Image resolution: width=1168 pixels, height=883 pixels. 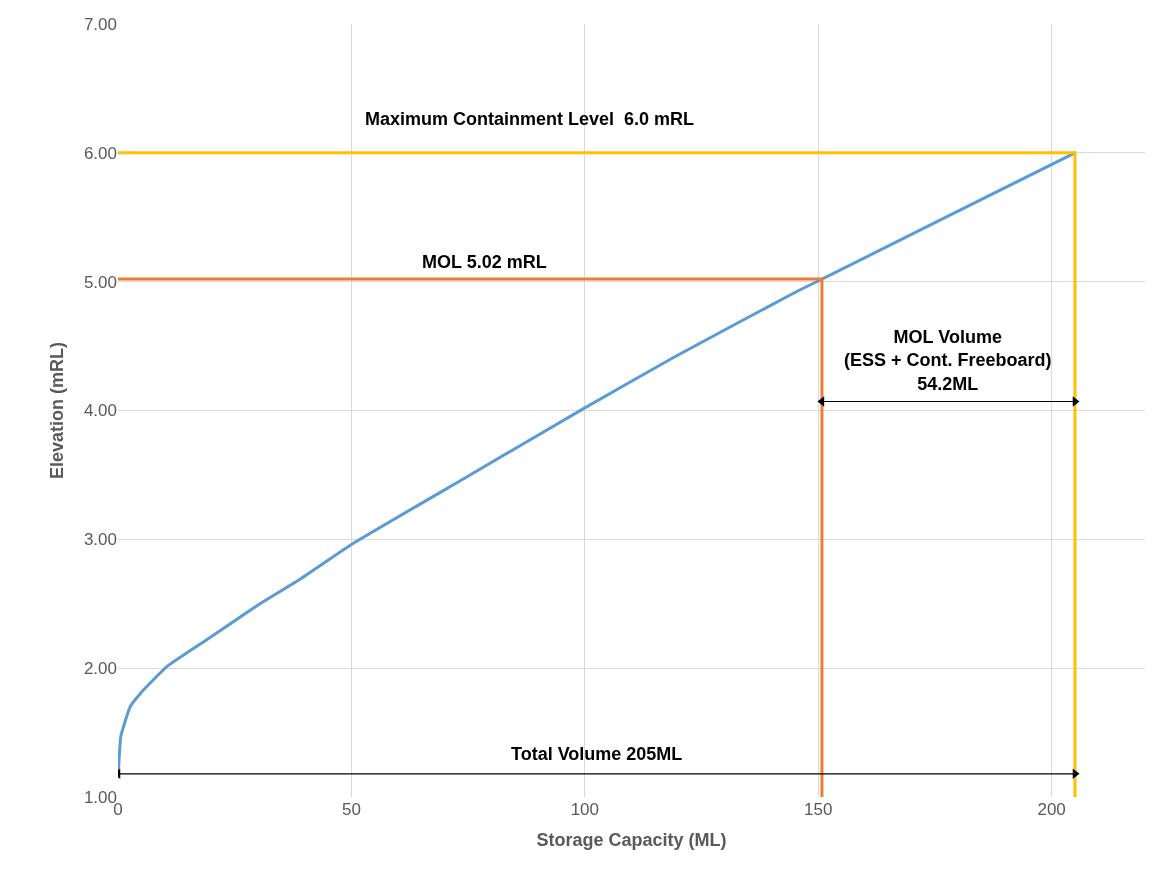 What do you see at coordinates (351, 809) in the screenshot?
I see `x-tick-label: 50` at bounding box center [351, 809].